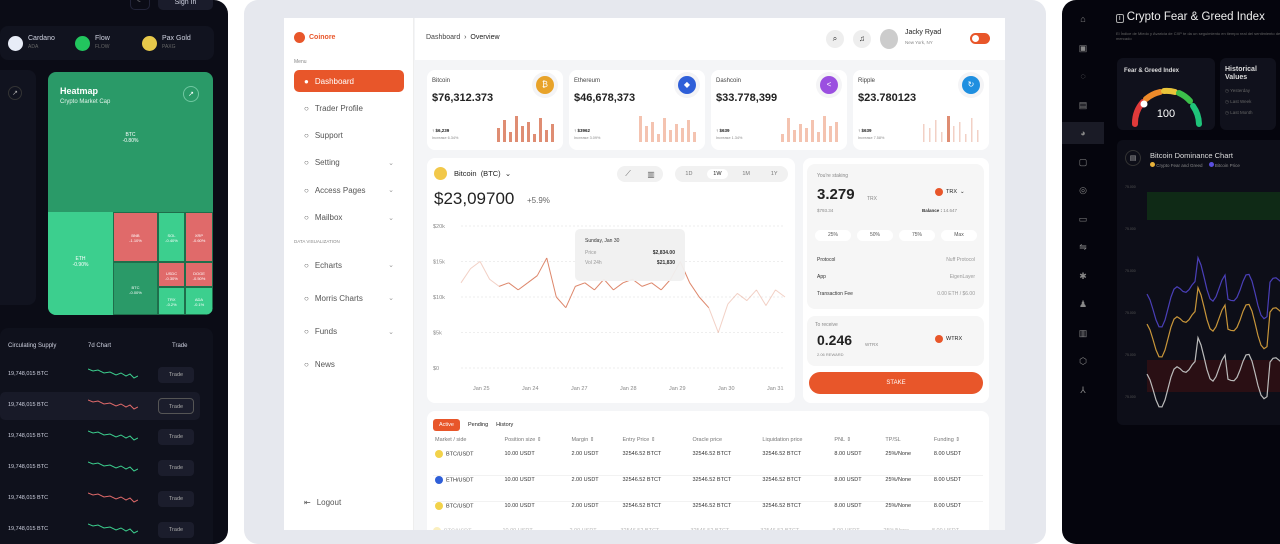 This screenshot has height=544, width=1280. Describe the element at coordinates (199, 274) in the screenshot. I see `heatmap-tile: DOGE -0.50%` at that location.